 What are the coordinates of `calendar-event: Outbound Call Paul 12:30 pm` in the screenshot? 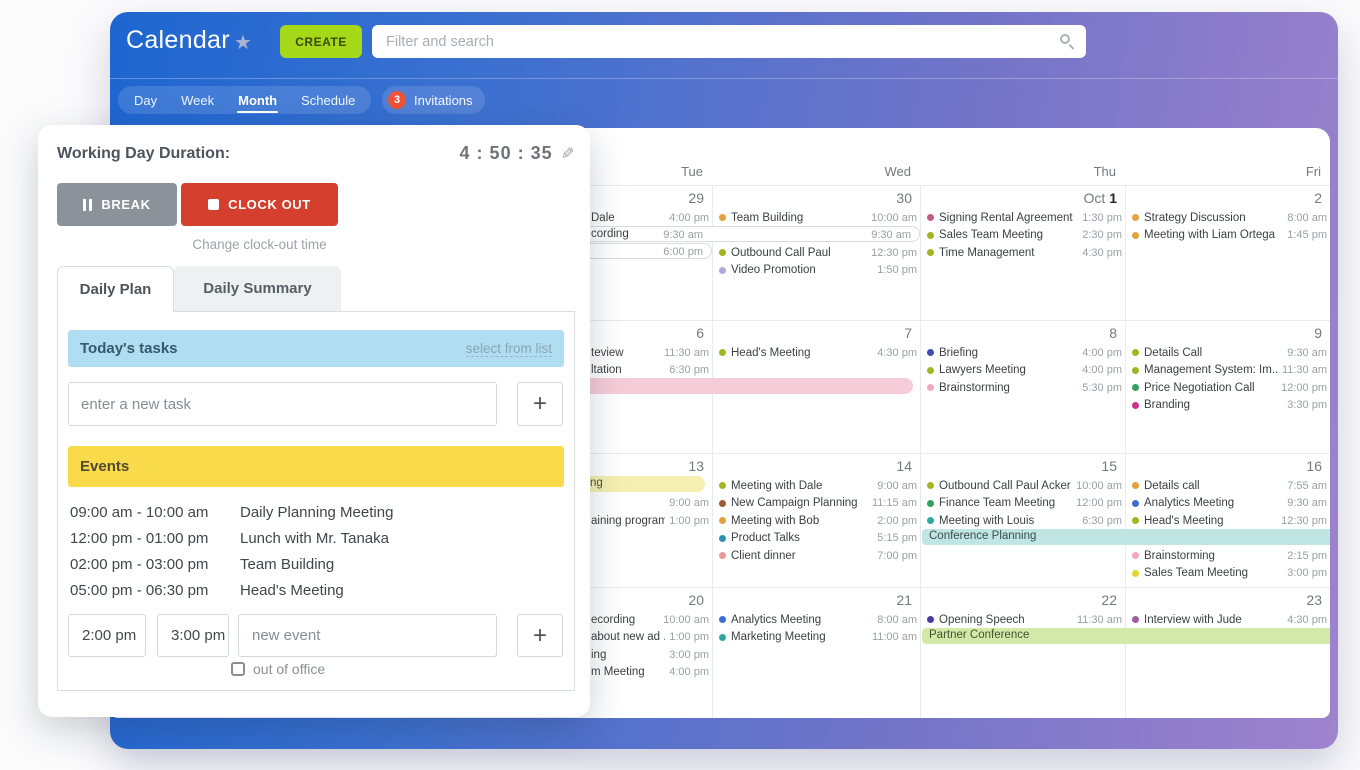 It's located at (818, 252).